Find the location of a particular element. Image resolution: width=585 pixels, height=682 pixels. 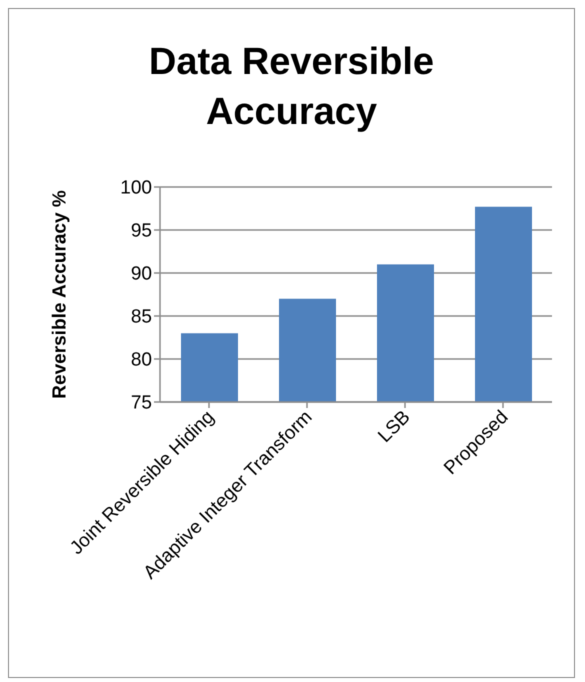

y-tick-label: 80 is located at coordinates (141, 360).